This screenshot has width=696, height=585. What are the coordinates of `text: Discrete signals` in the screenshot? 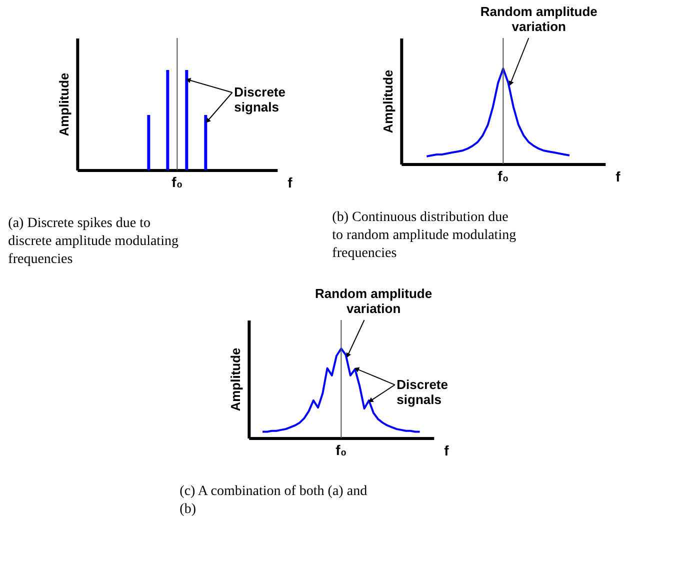 It's located at (260, 99).